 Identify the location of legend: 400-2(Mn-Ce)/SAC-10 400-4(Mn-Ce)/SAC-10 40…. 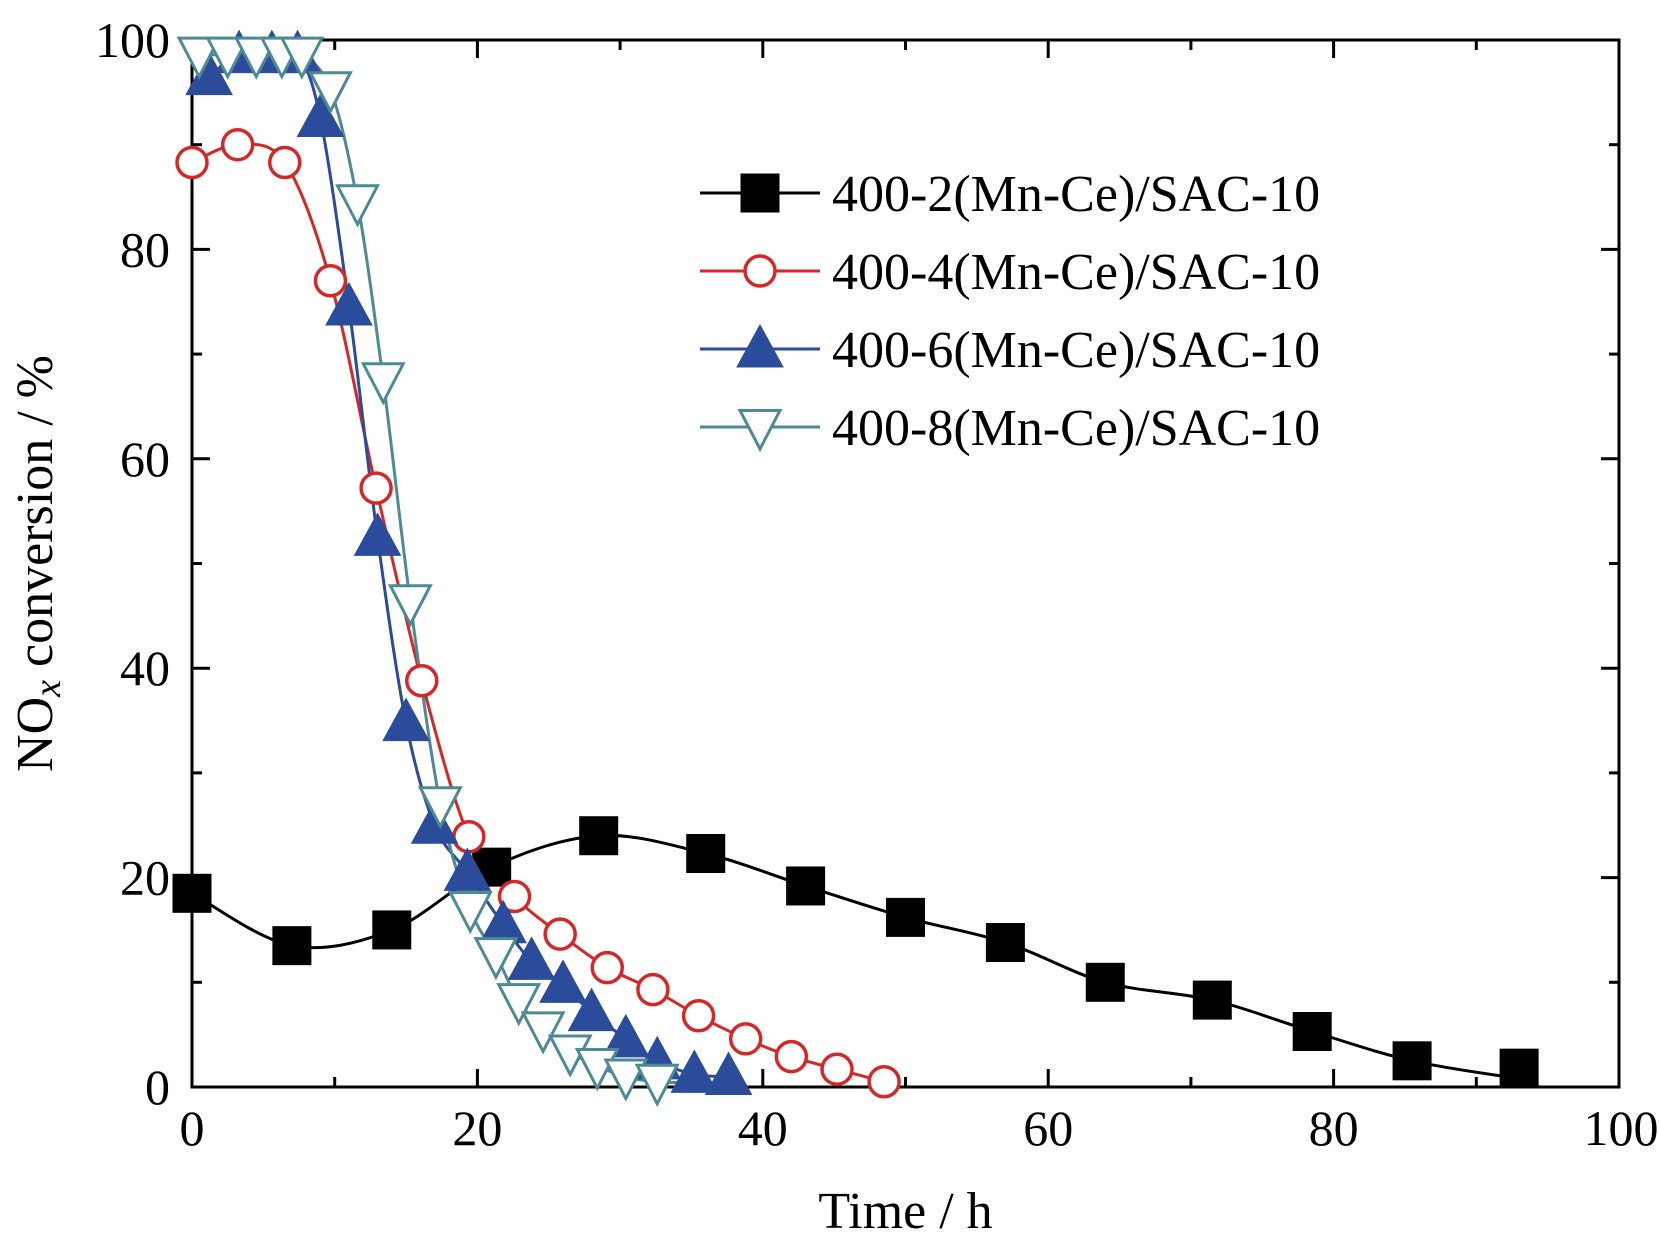
(1010, 311).